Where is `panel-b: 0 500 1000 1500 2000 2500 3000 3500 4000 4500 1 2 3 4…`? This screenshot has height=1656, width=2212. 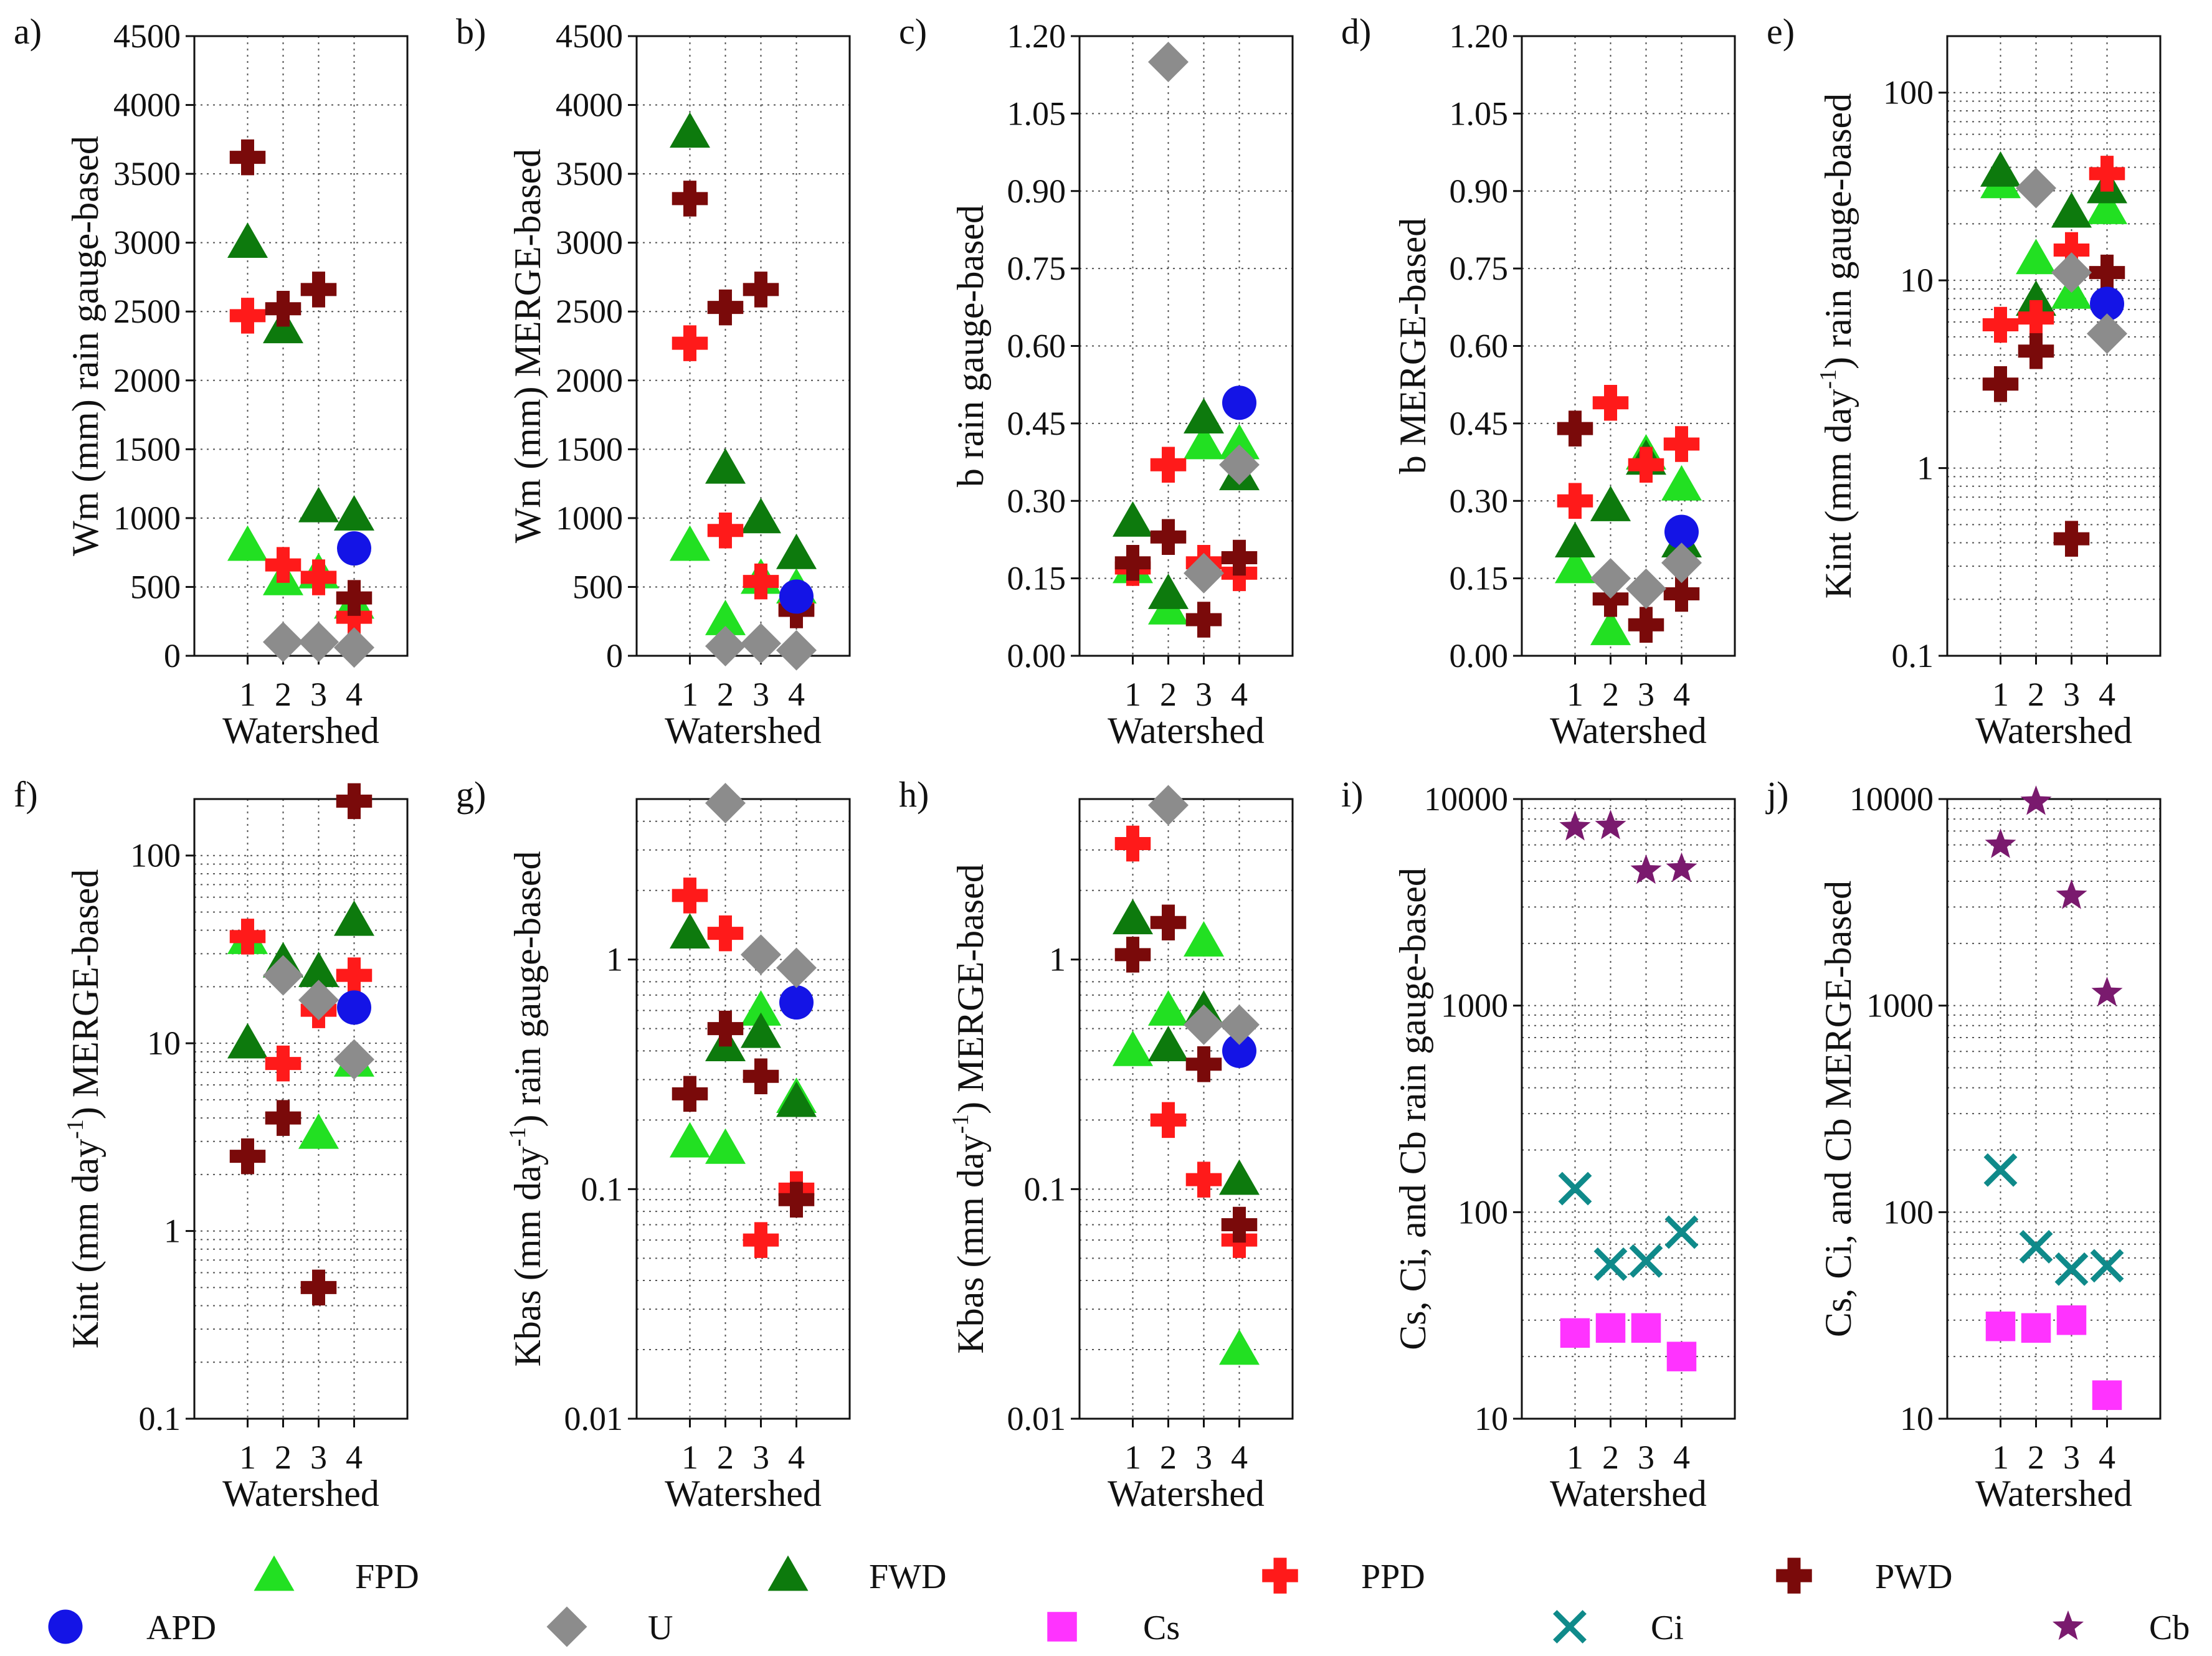 panel-b: 0 500 1000 1500 2000 2500 3000 3500 4000 4500 1 2 3 4… is located at coordinates (653, 381).